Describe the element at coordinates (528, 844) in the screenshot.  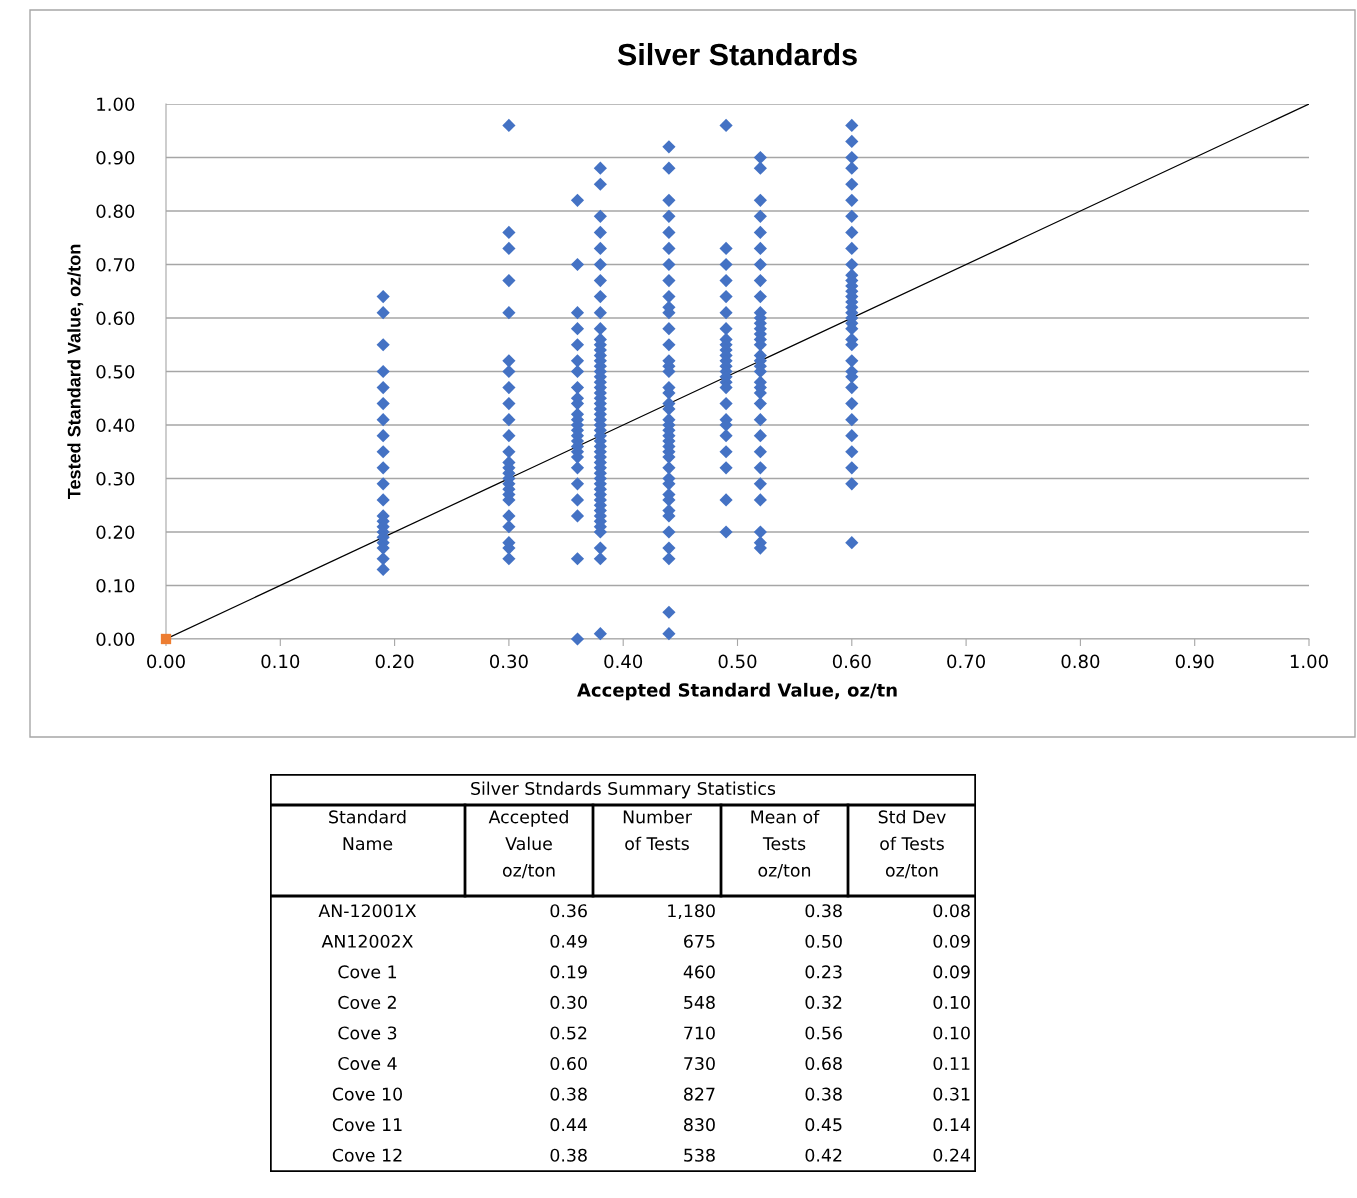
I see `category-label: Accepted Value oz/ton` at that location.